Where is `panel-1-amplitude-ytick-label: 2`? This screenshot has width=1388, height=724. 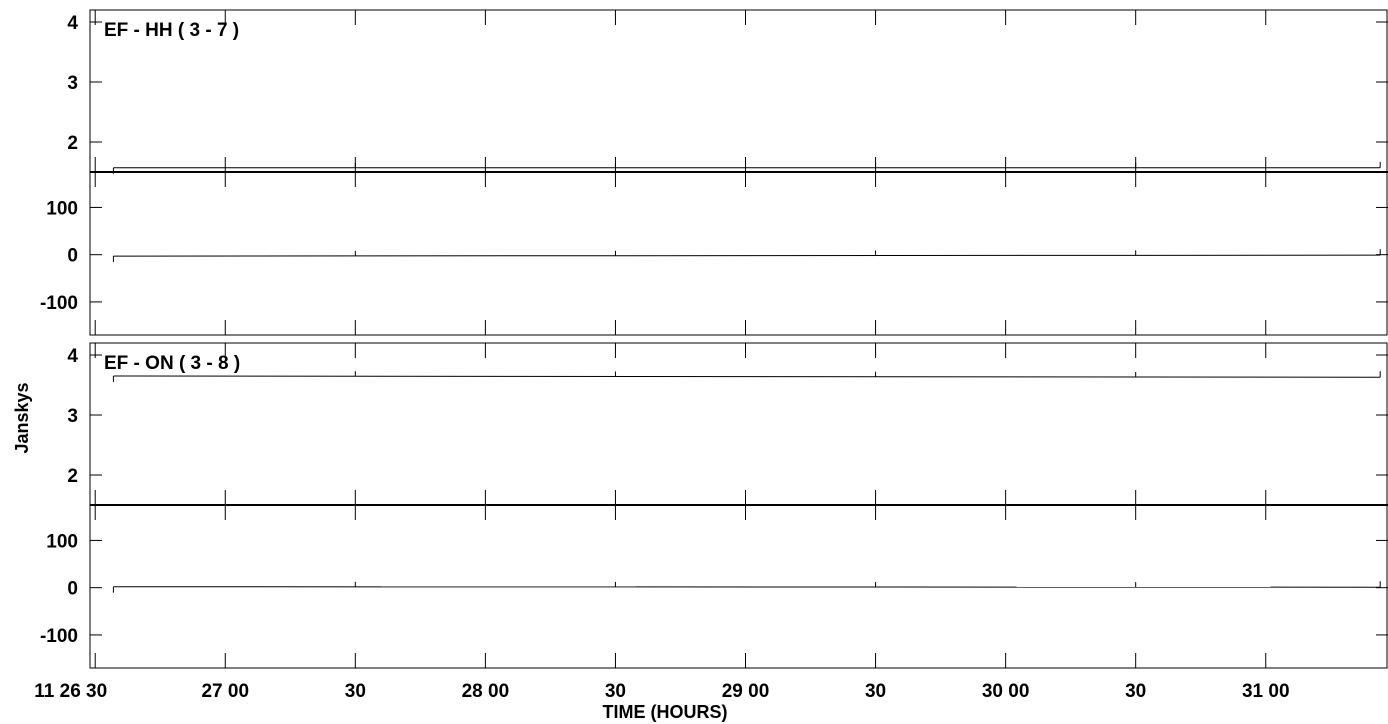 panel-1-amplitude-ytick-label: 2 is located at coordinates (72, 143).